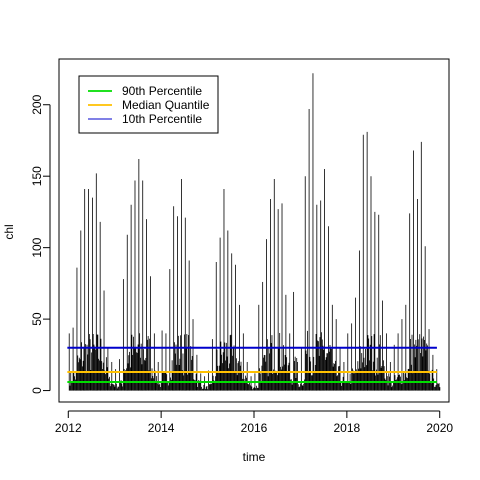 The width and height of the screenshot is (480, 480). I want to click on y-tick-label: 50, so click(37, 319).